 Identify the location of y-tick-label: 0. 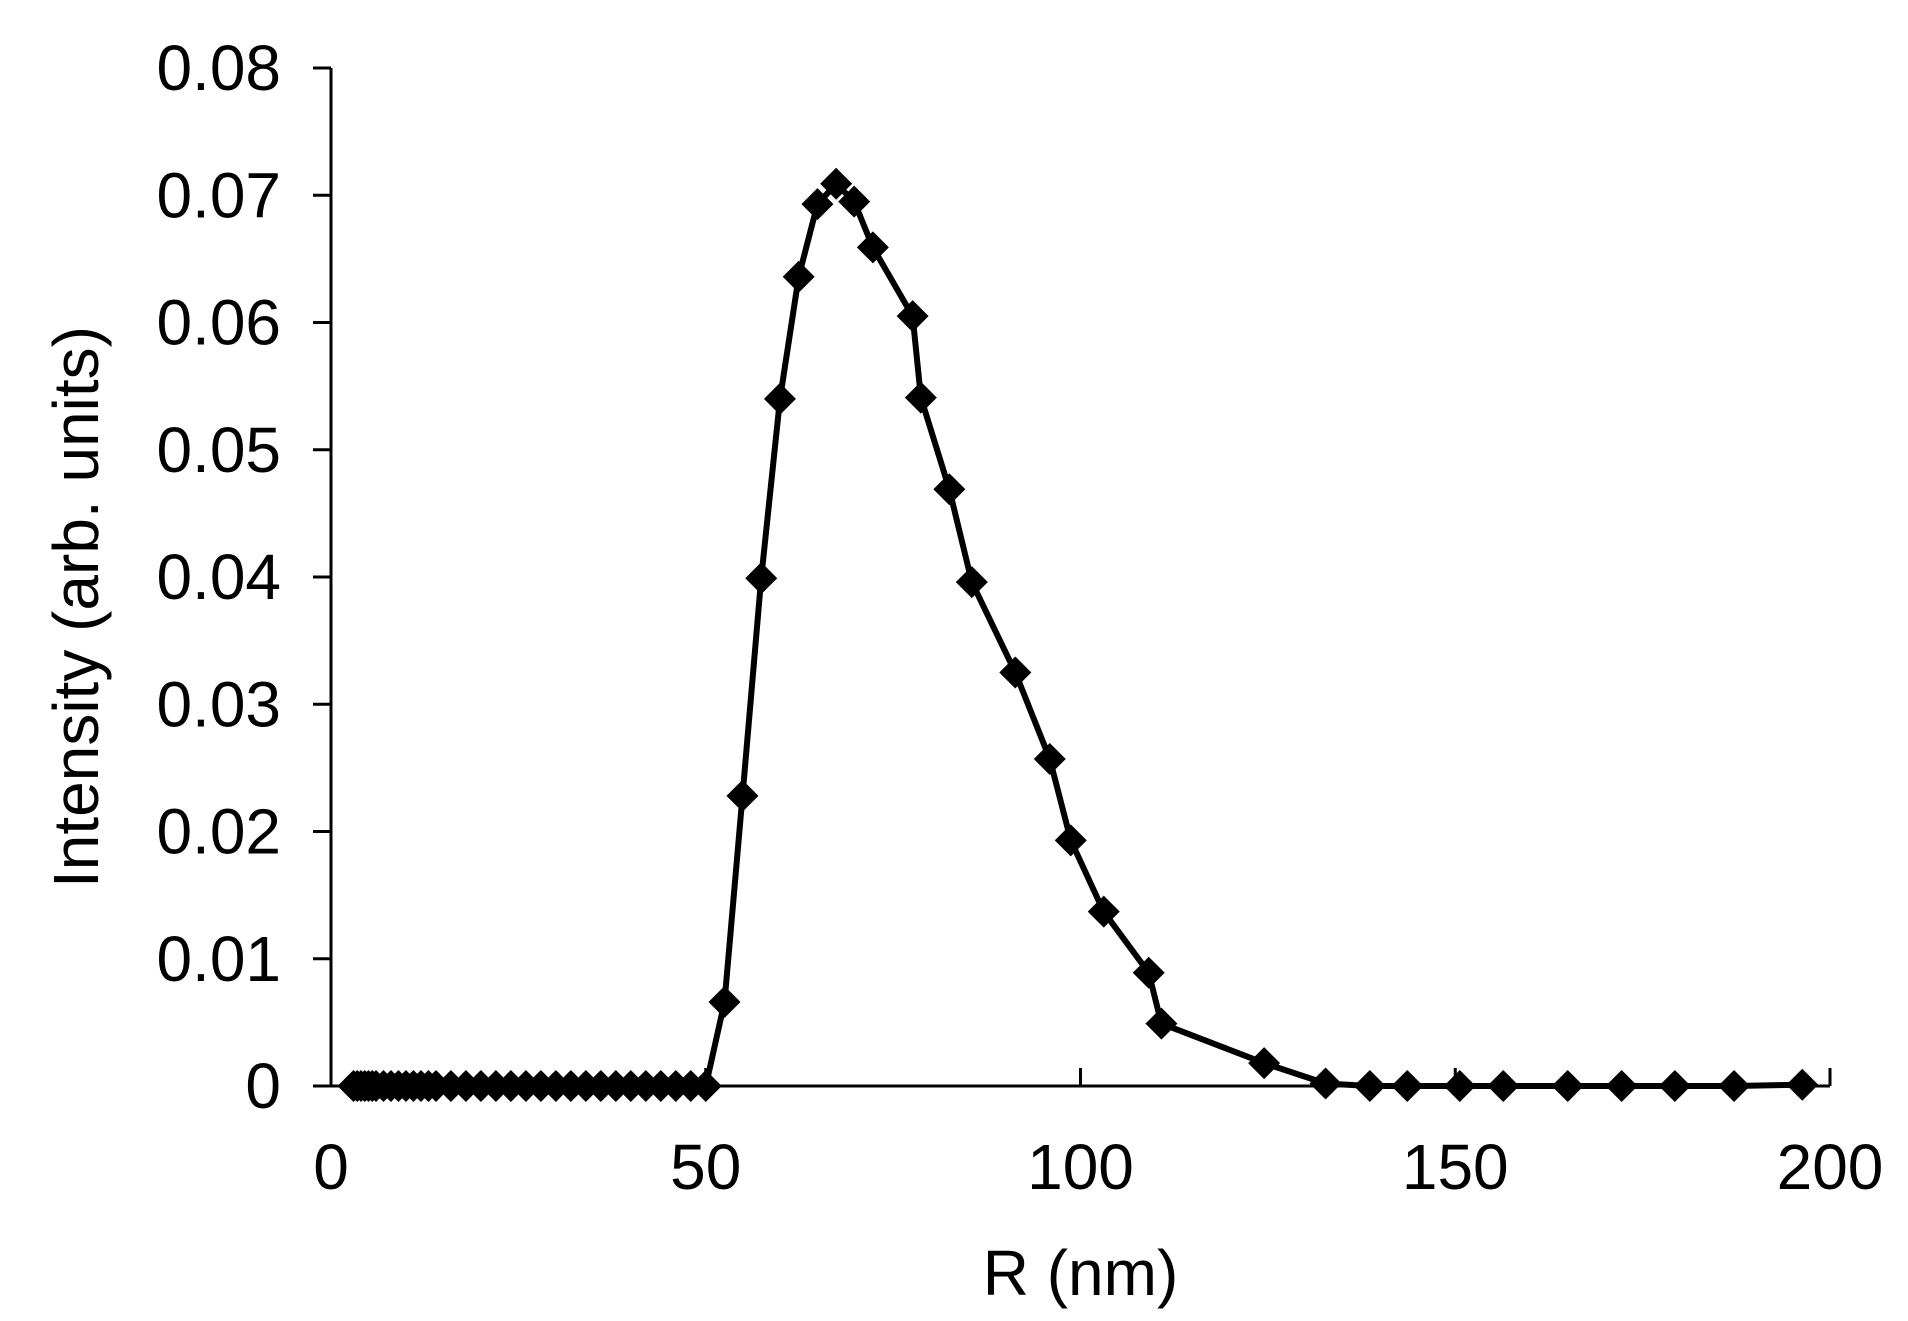
(263, 1086).